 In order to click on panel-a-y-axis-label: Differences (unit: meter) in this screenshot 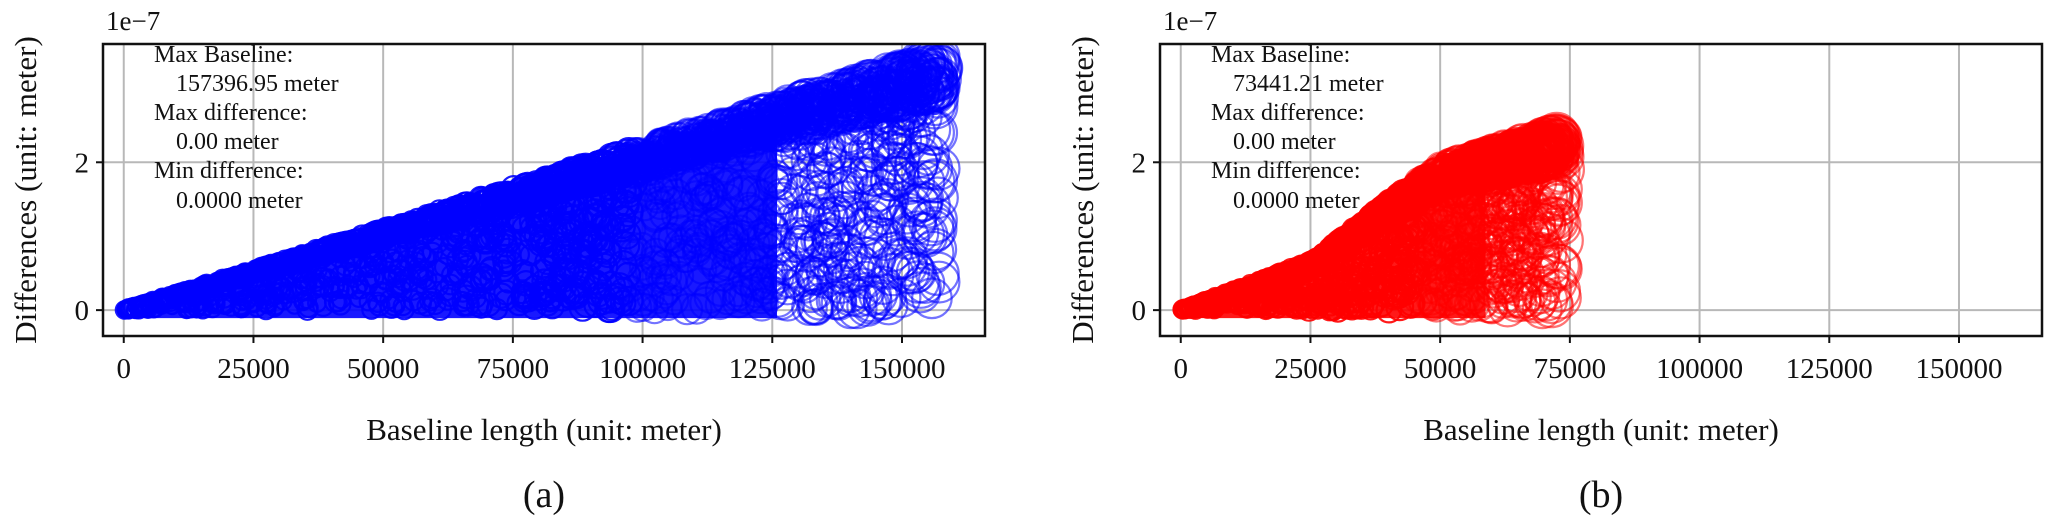, I will do `click(25, 190)`.